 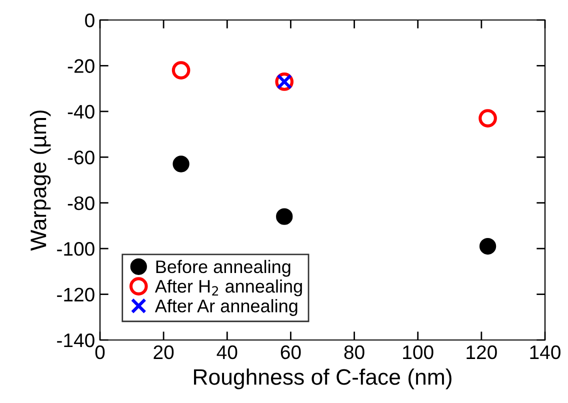 I want to click on y-tick-label: -100, so click(x=75, y=249).